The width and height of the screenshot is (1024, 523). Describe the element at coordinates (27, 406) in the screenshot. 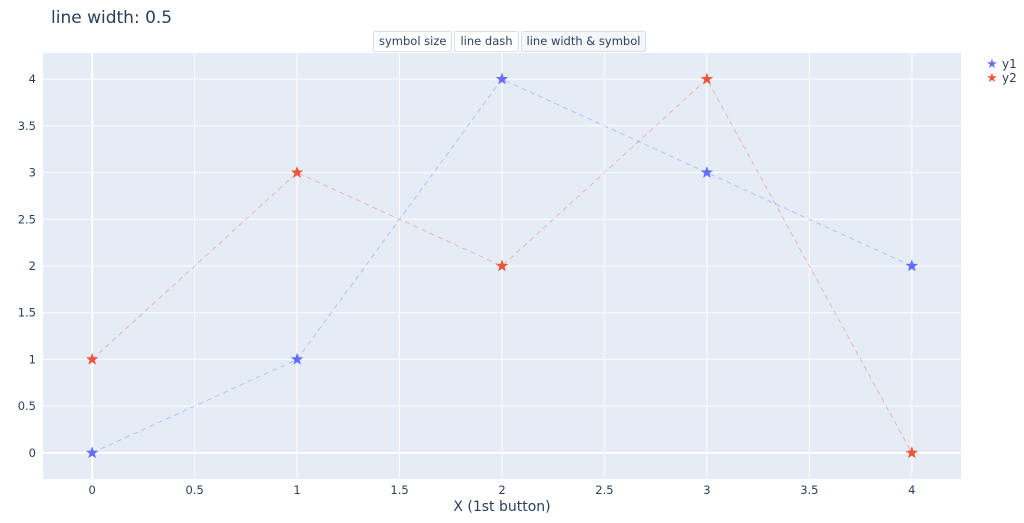

I see `y-tick-label: 0.5` at that location.